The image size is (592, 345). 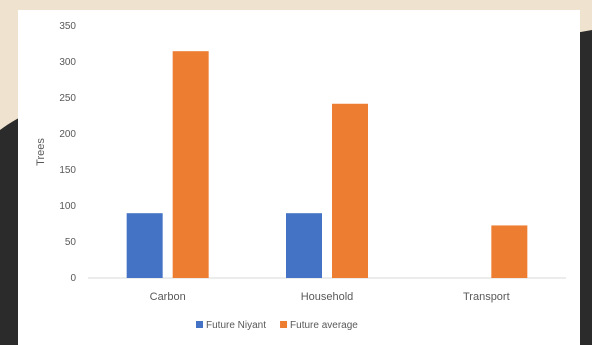 I want to click on y-axis-label: Trees, so click(x=41, y=152).